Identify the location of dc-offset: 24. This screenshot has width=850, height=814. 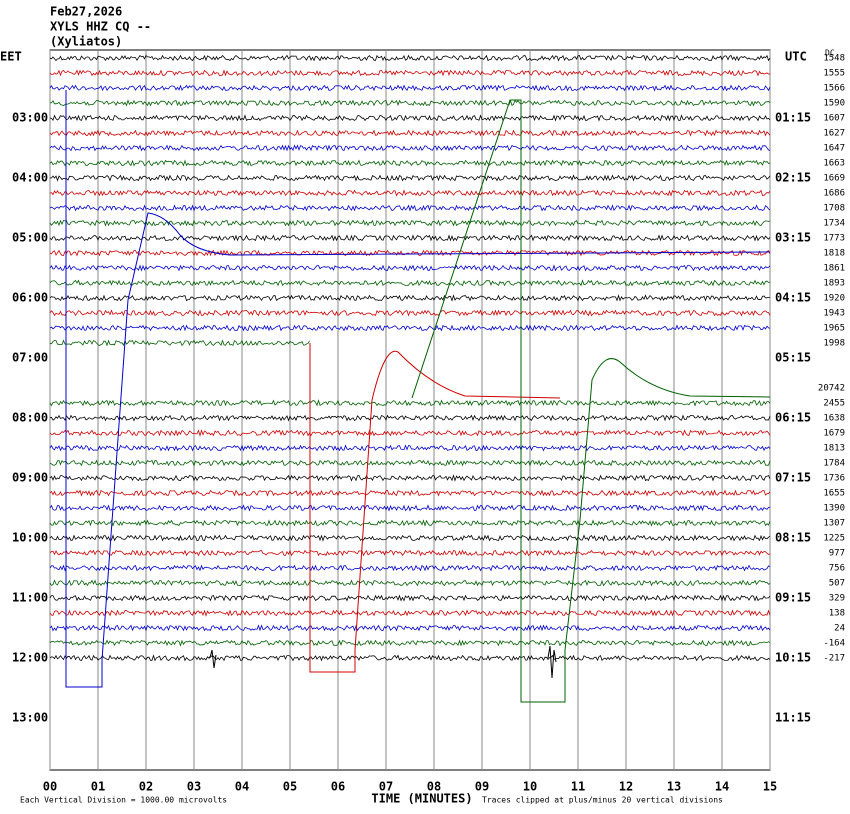
(839, 629).